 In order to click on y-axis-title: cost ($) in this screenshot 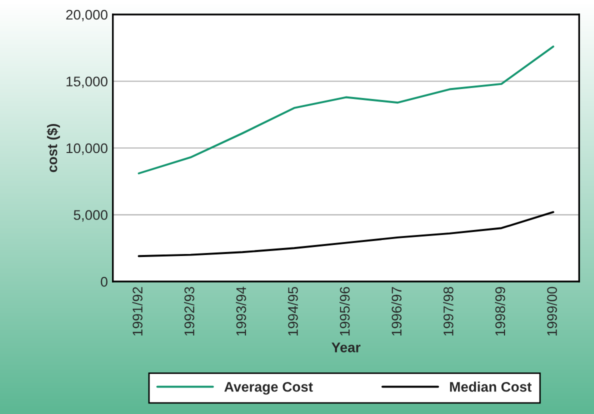, I will do `click(53, 148)`.